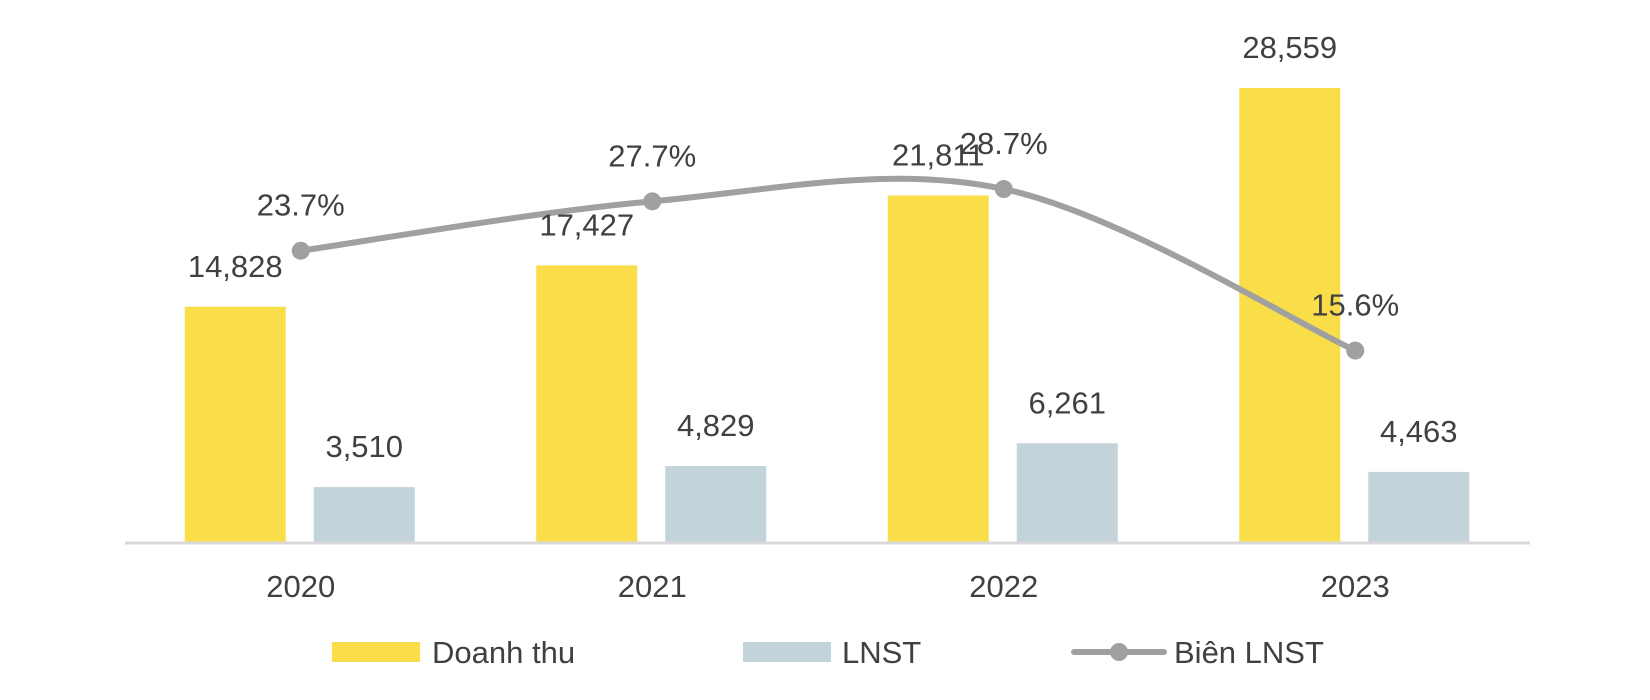 The width and height of the screenshot is (1650, 700). Describe the element at coordinates (301, 205) in the screenshot. I see `data-label-bien-lnst-2020: 23.7%` at that location.